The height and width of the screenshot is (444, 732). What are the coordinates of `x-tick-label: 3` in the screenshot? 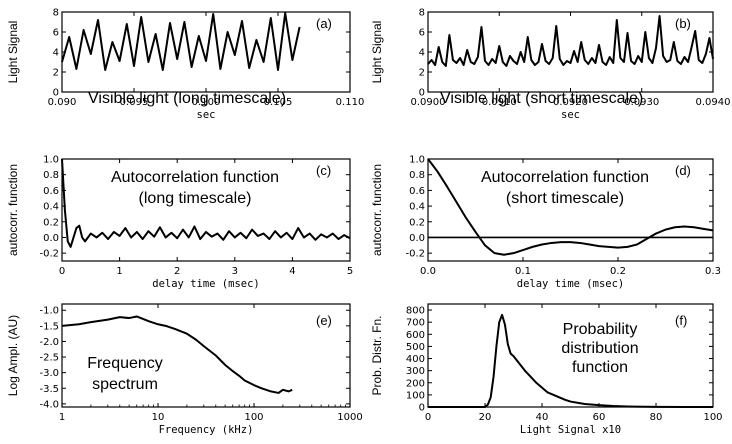 It's located at (235, 271).